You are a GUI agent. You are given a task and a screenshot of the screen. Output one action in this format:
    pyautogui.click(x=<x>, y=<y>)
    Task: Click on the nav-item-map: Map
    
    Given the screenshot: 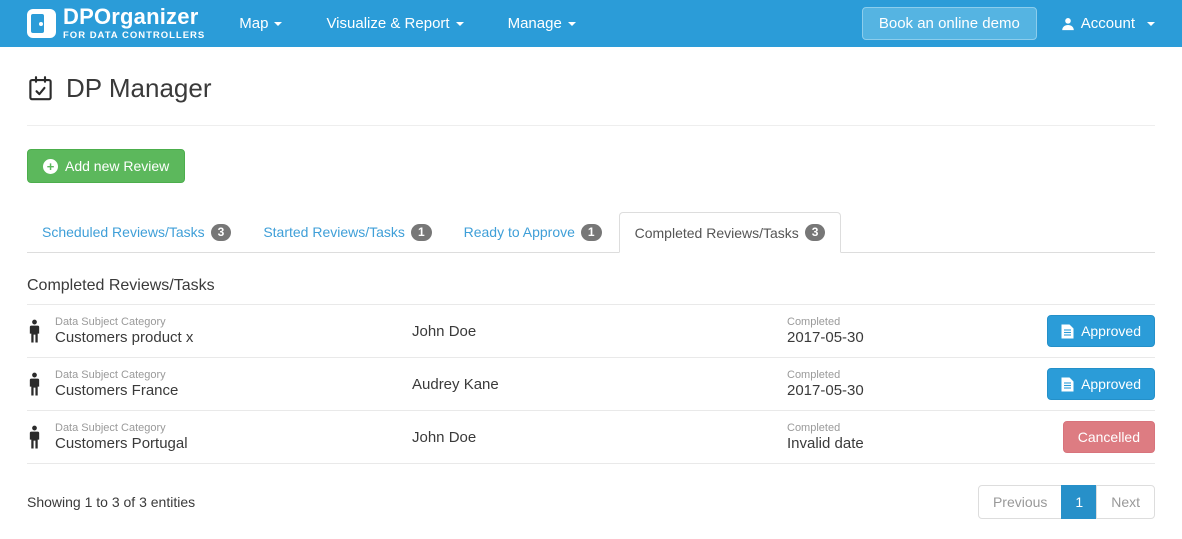 What is the action you would take?
    pyautogui.click(x=261, y=23)
    